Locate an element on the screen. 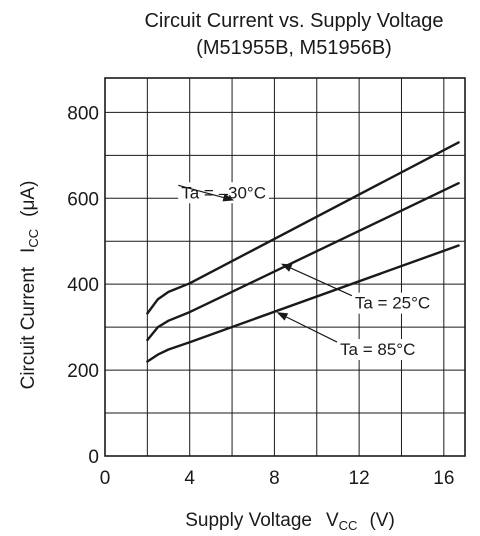  annotation-label-2: Ta = 85°C is located at coordinates (377, 349).